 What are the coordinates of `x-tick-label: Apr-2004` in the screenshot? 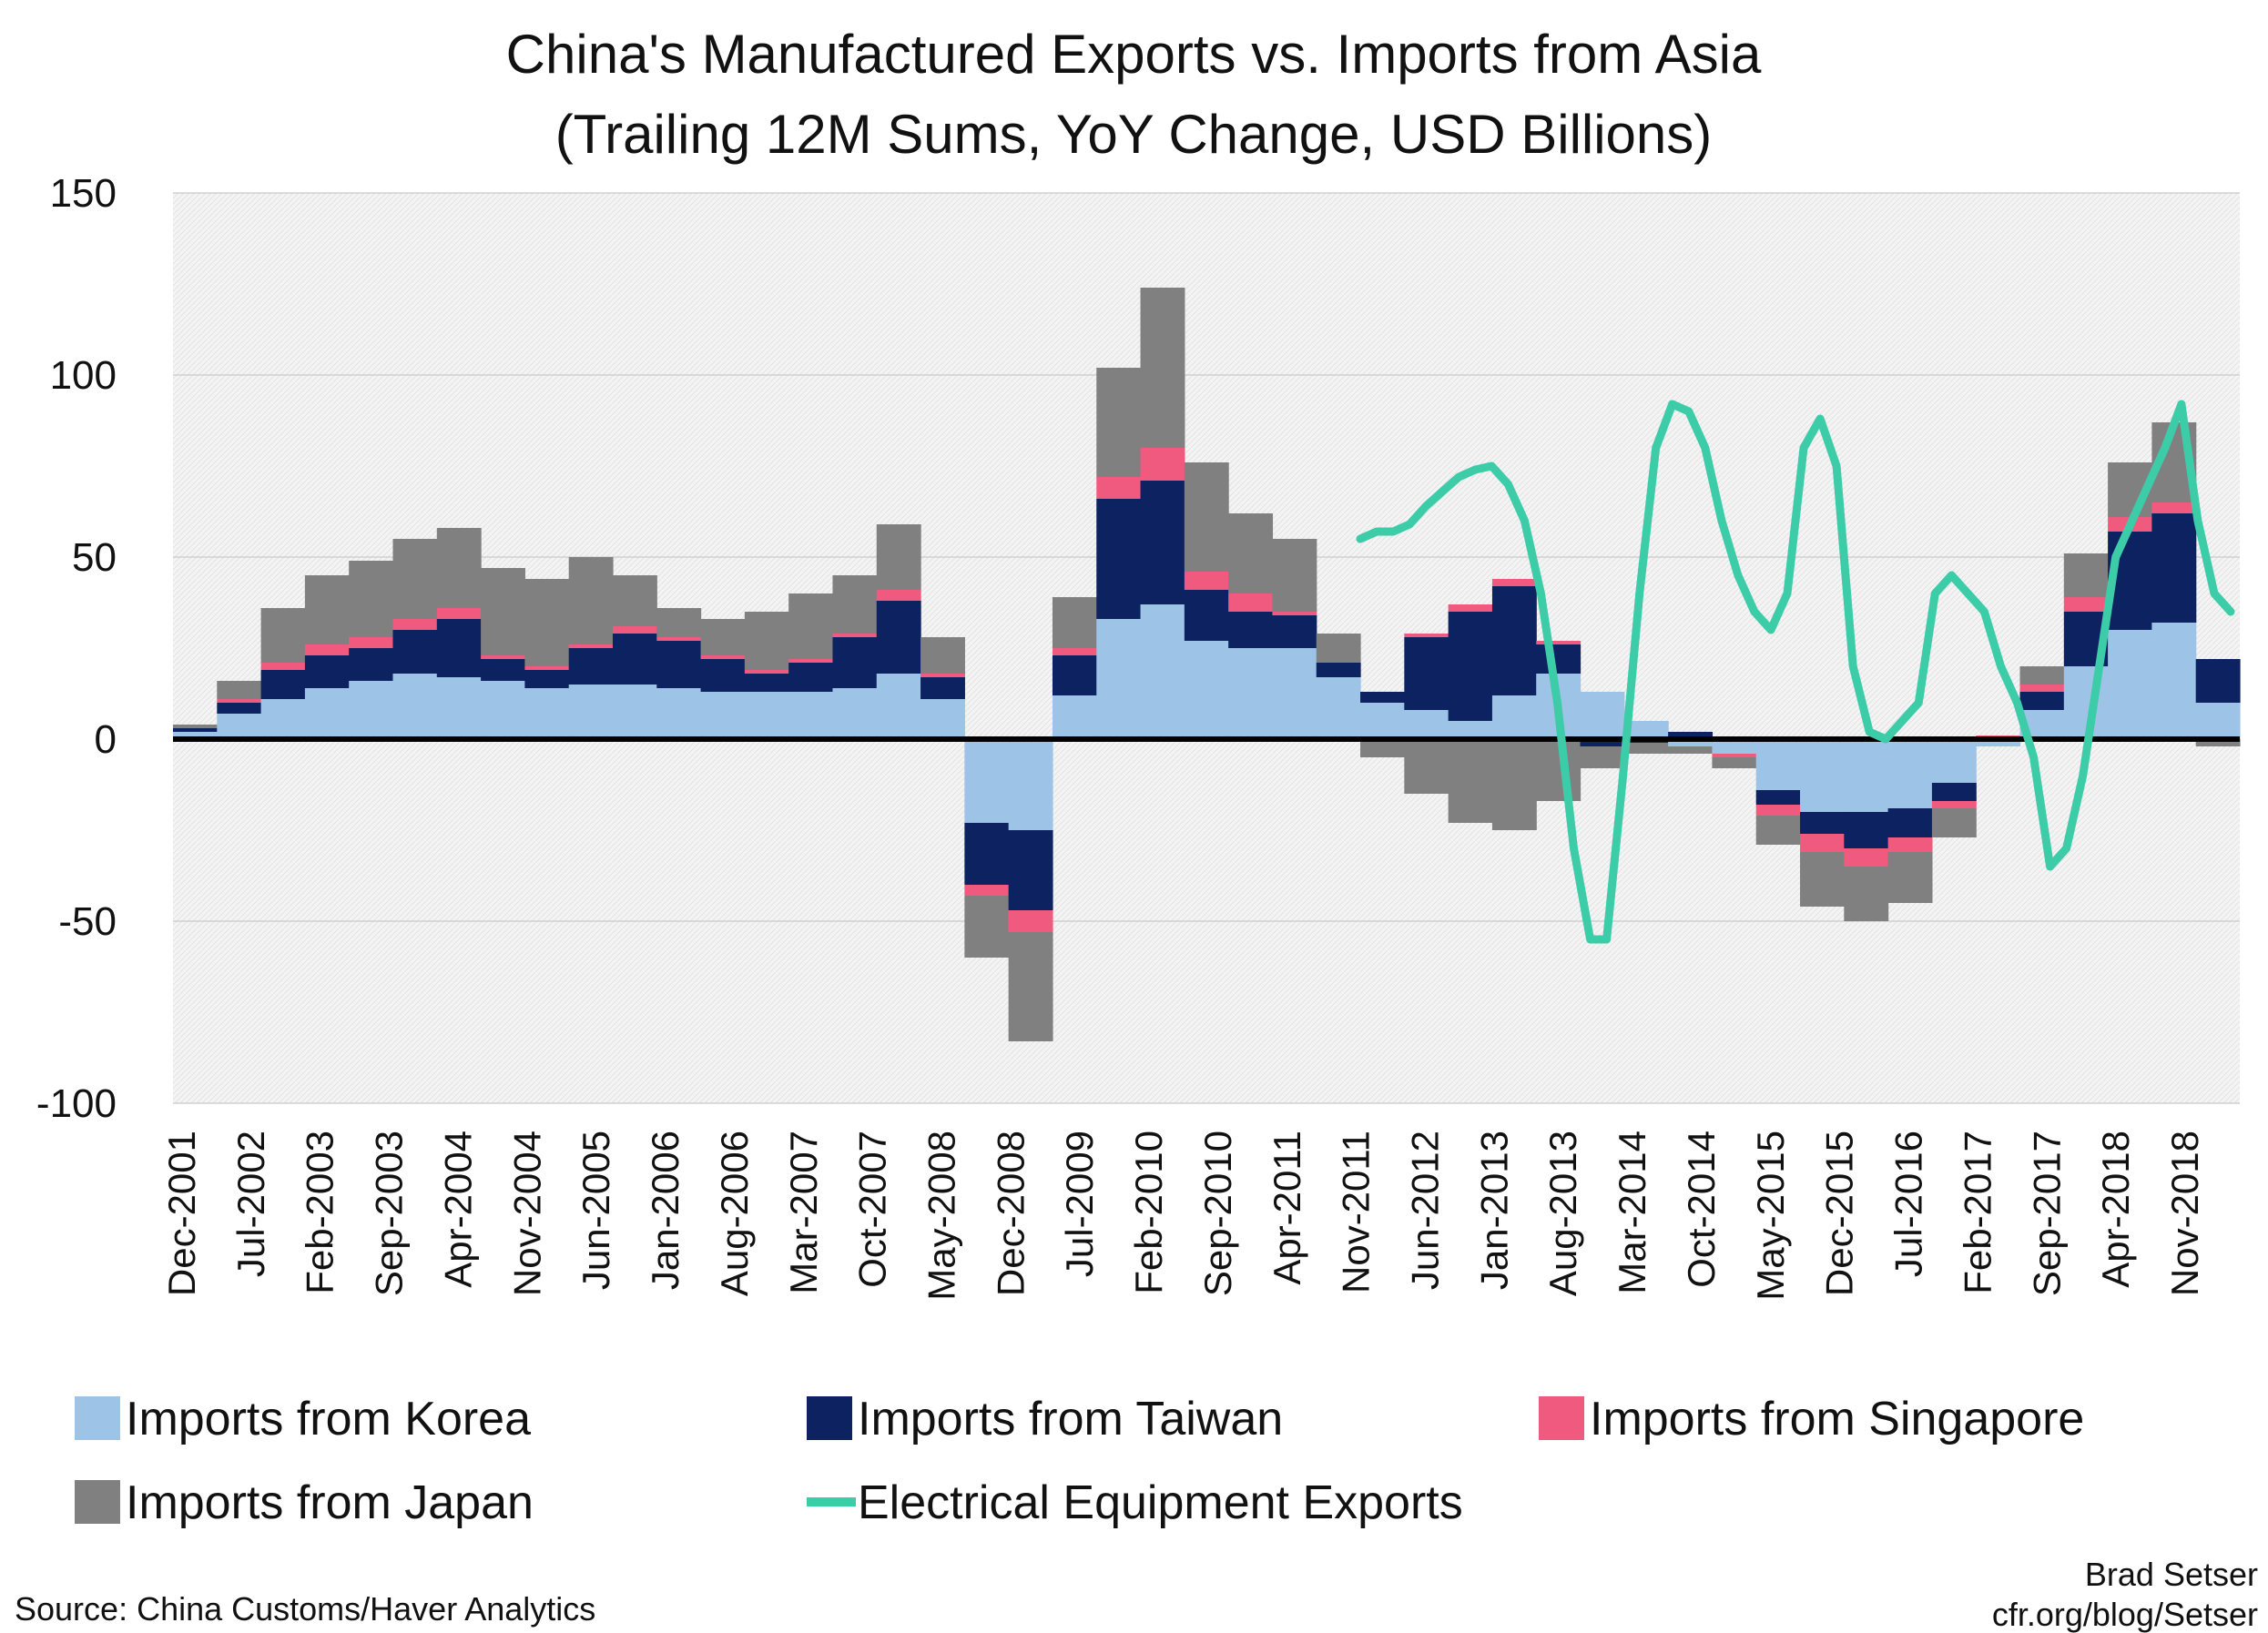 It's located at (457, 1209).